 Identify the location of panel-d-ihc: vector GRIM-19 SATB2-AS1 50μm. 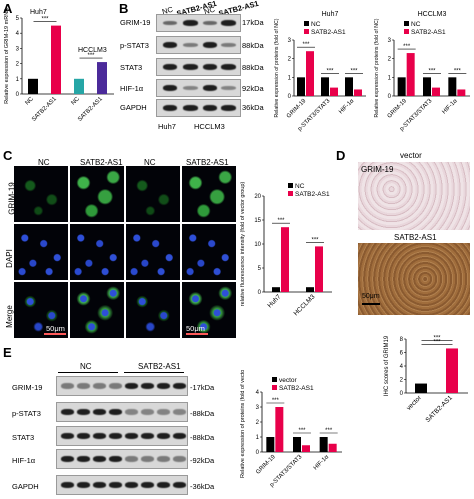
(407, 246).